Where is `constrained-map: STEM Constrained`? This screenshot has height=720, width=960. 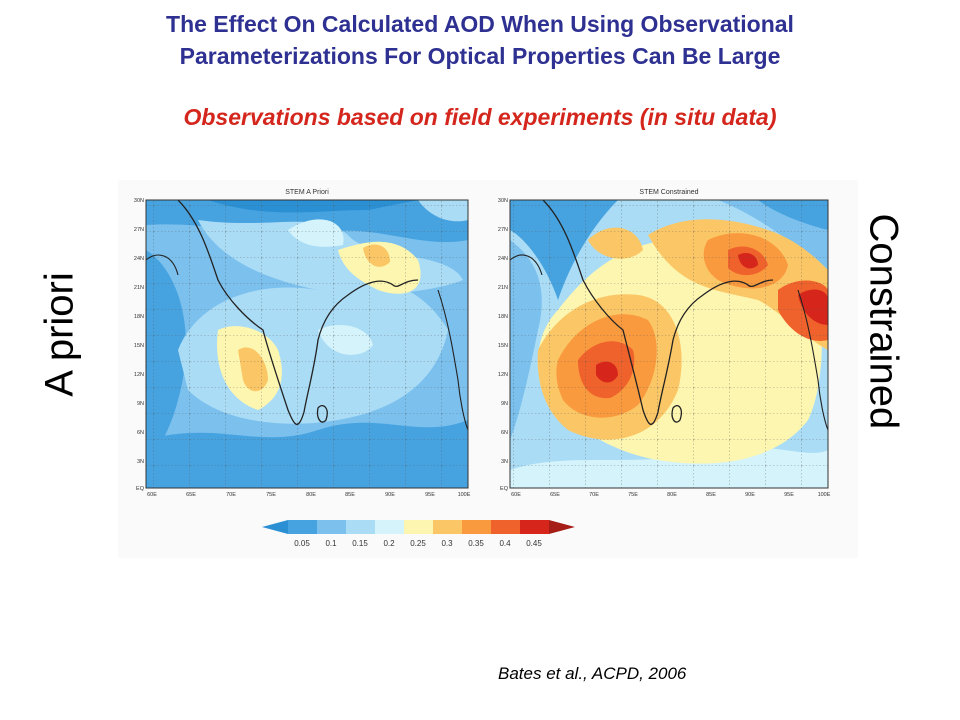 constrained-map: STEM Constrained is located at coordinates (664, 343).